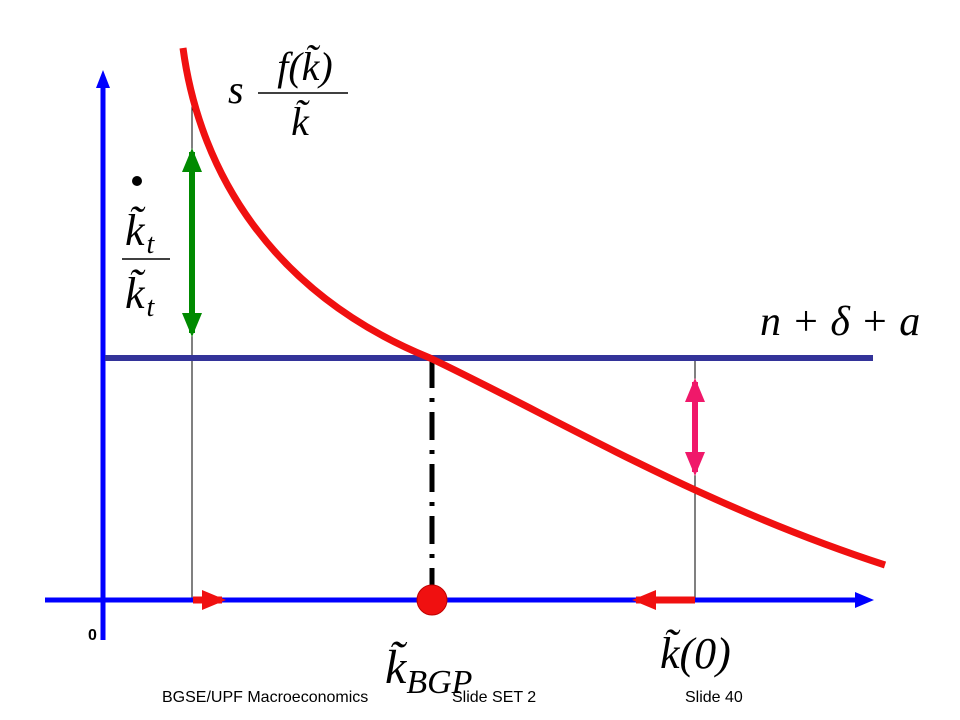 This screenshot has height=720, width=960. Describe the element at coordinates (439, 682) in the screenshot. I see `subscript: BGP` at that location.